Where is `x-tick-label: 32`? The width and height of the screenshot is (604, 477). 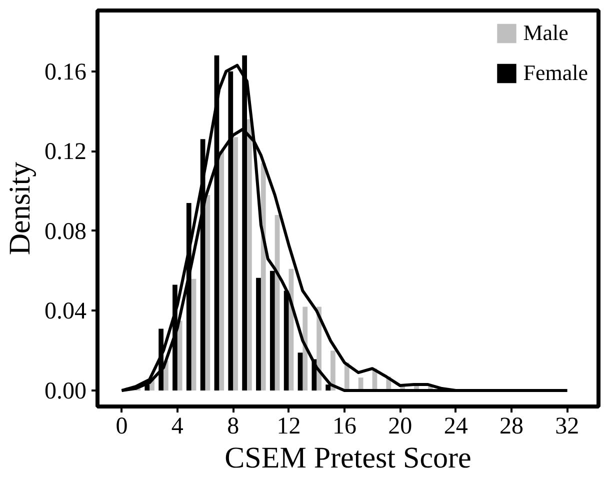 x-tick-label: 32 is located at coordinates (567, 427).